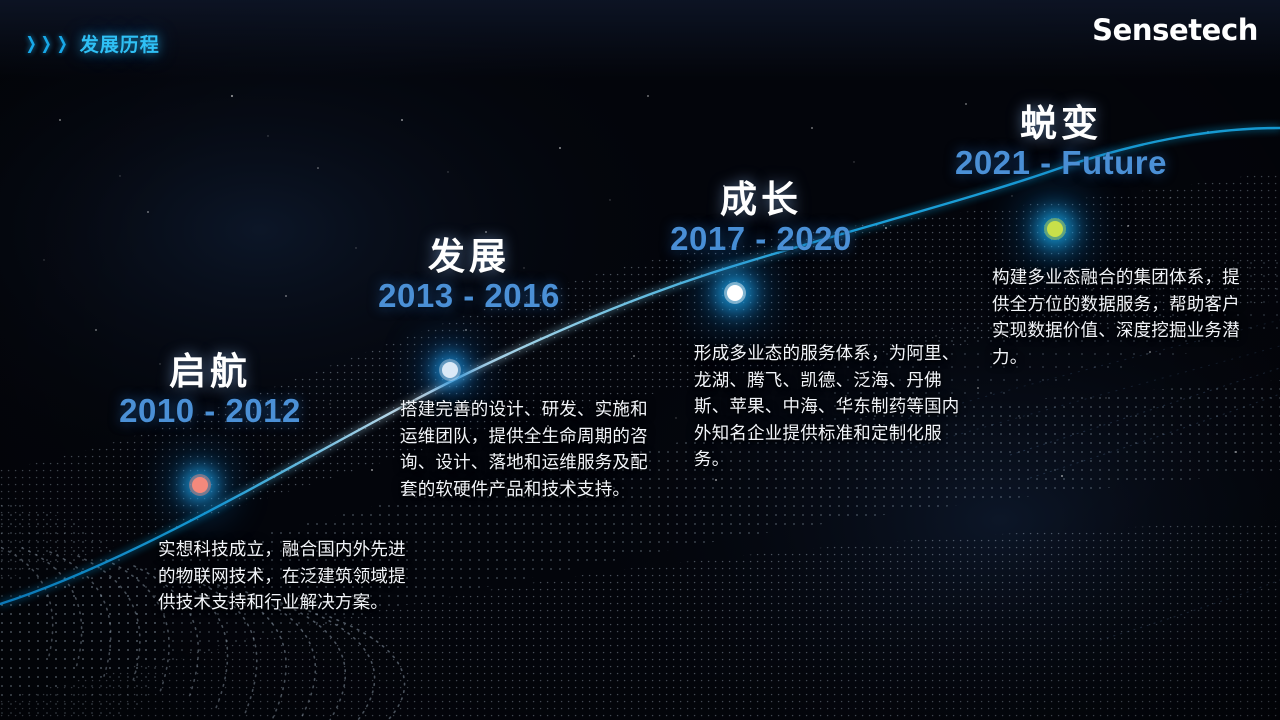  I want to click on milestone-2010-dot, so click(200, 485).